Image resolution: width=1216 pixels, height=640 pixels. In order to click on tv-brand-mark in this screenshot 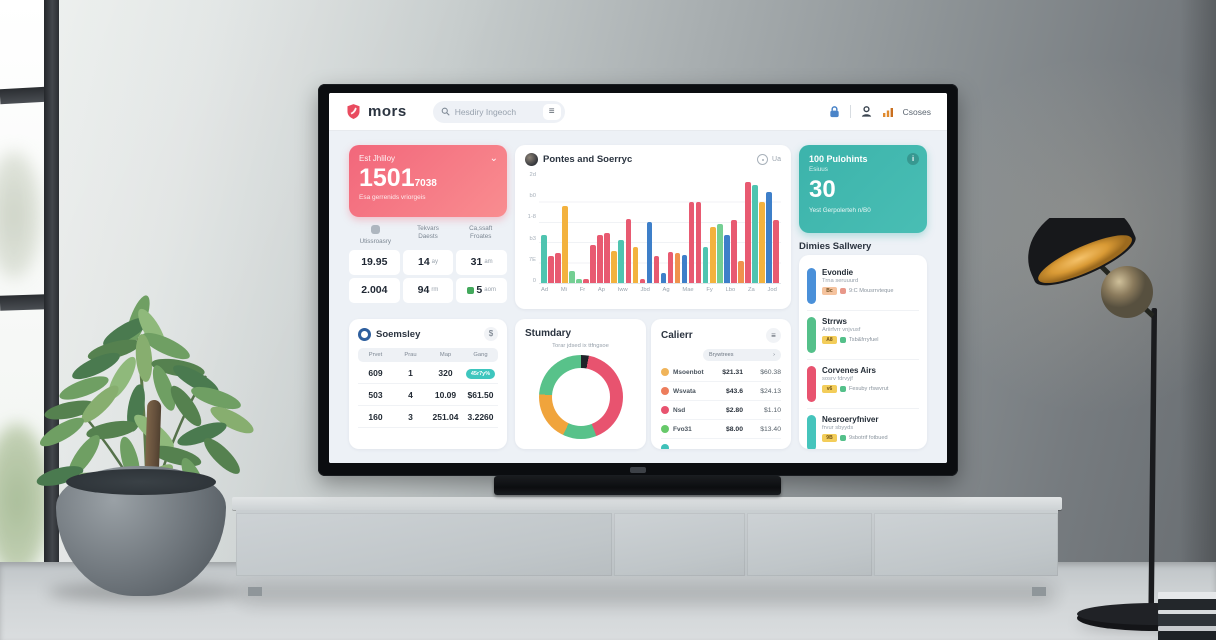, I will do `click(638, 470)`.